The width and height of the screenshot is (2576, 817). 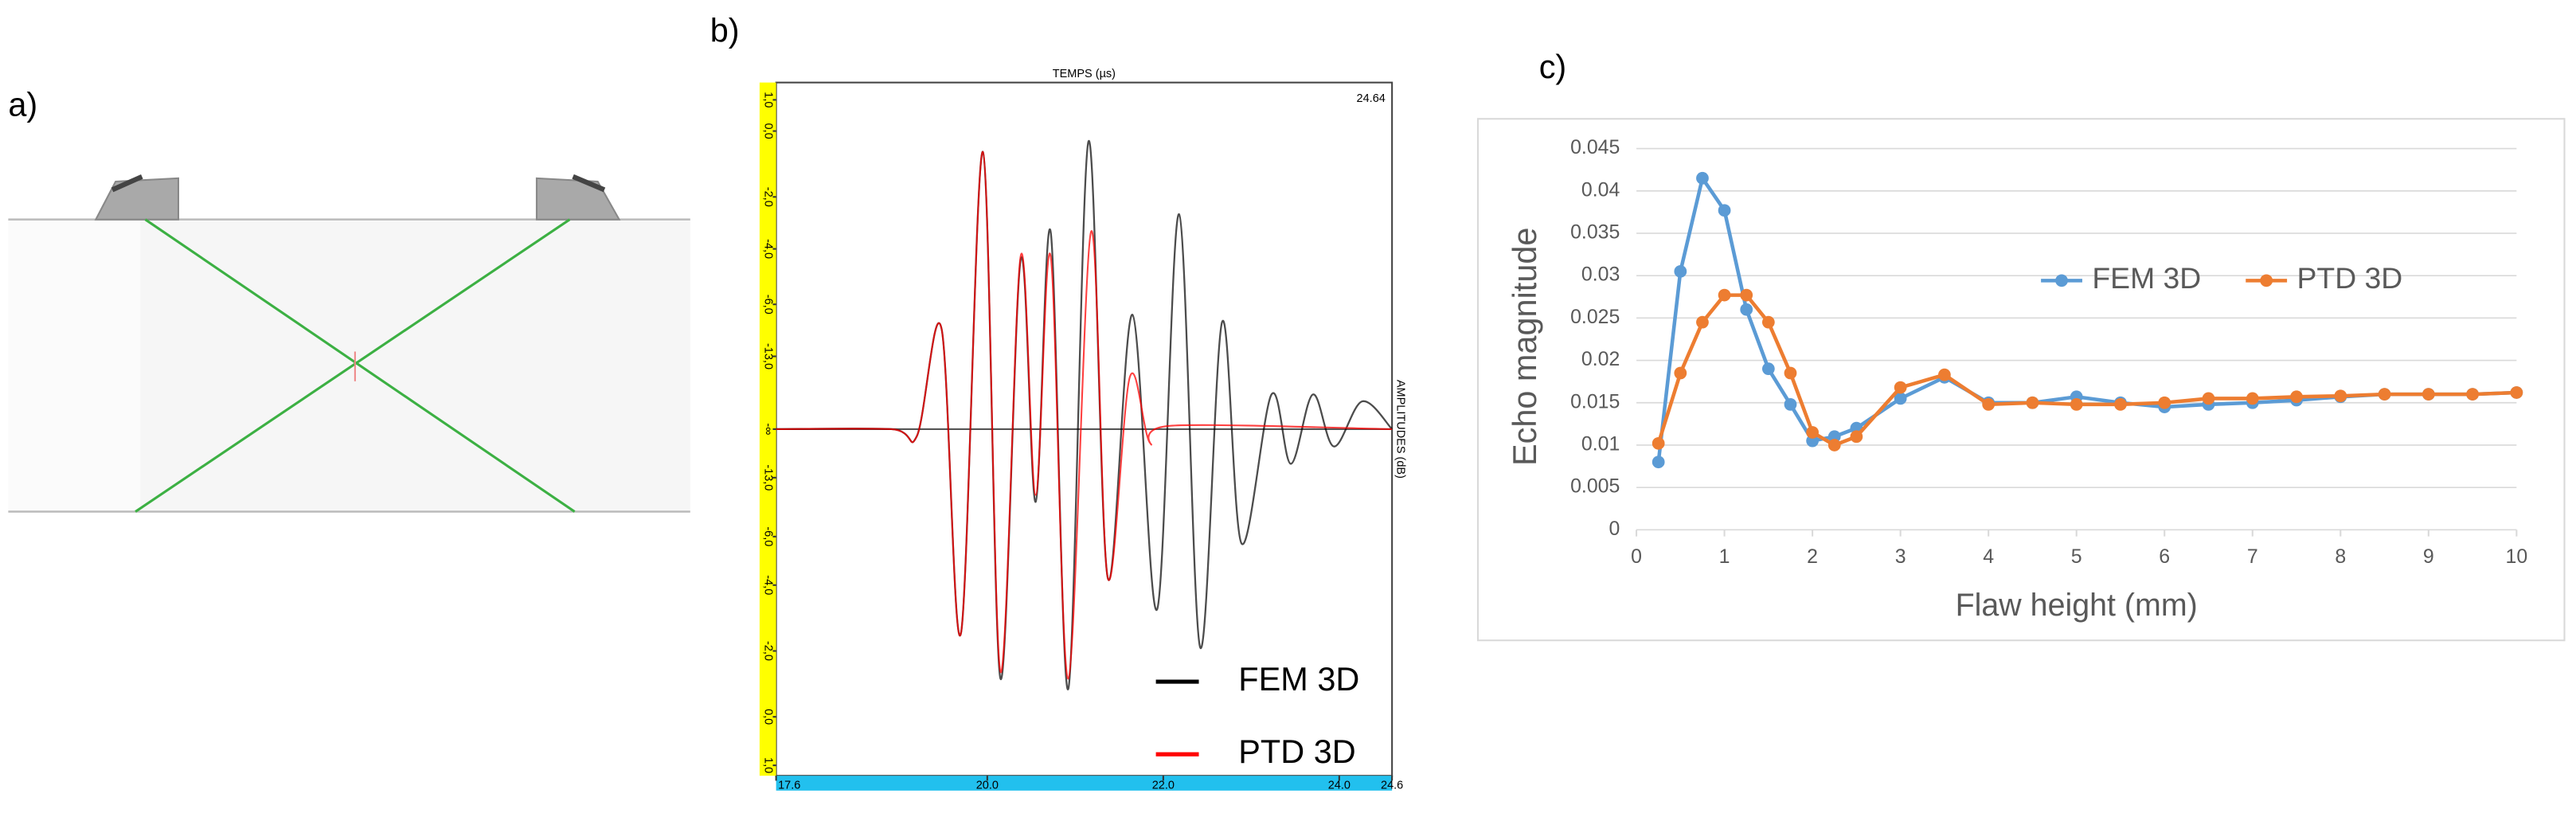 What do you see at coordinates (1084, 783) in the screenshot?
I see `x-axis-band` at bounding box center [1084, 783].